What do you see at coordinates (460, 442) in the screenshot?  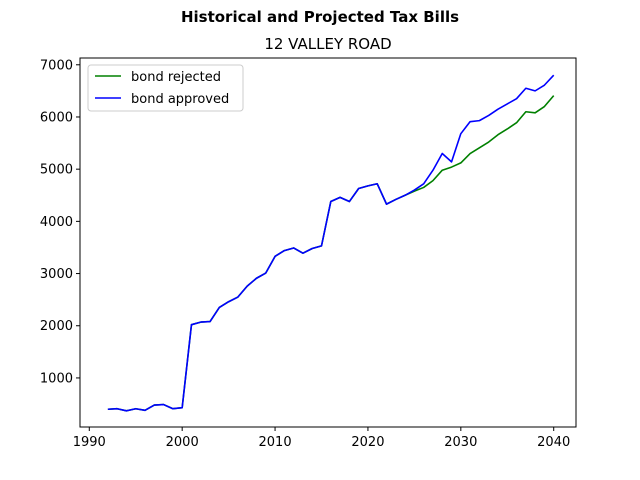 I see `x-tick-label: 2030` at bounding box center [460, 442].